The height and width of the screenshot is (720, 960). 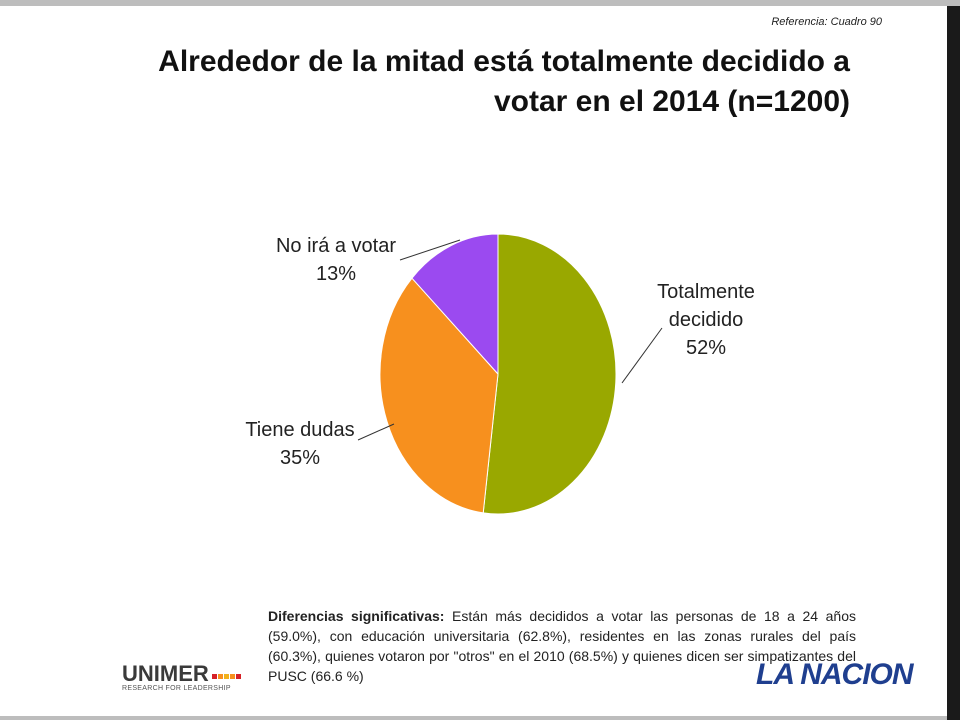 I want to click on unimer-logo-dots, so click(x=226, y=675).